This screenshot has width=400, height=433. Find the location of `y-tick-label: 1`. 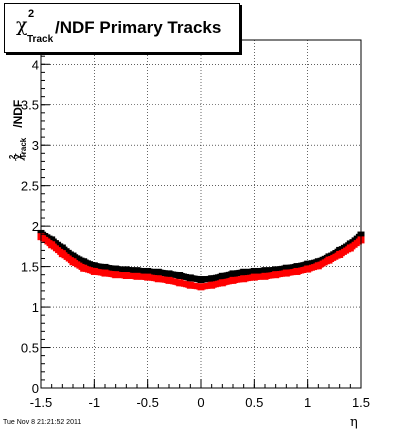

y-tick-label: 1 is located at coordinates (35, 307).